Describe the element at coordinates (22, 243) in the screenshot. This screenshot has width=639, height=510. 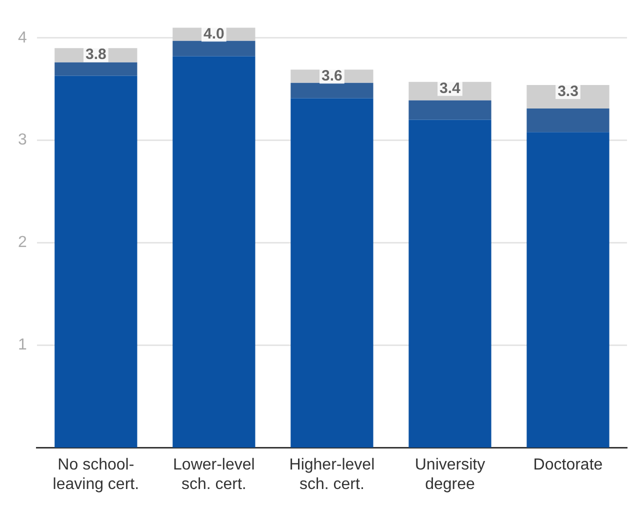
I see `y-tick-label: 2` at that location.